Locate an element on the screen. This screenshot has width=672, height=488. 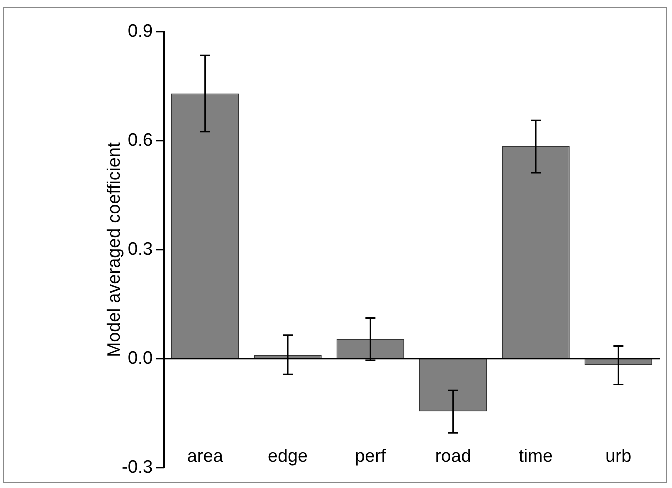
x-tick-label: perf is located at coordinates (371, 456).